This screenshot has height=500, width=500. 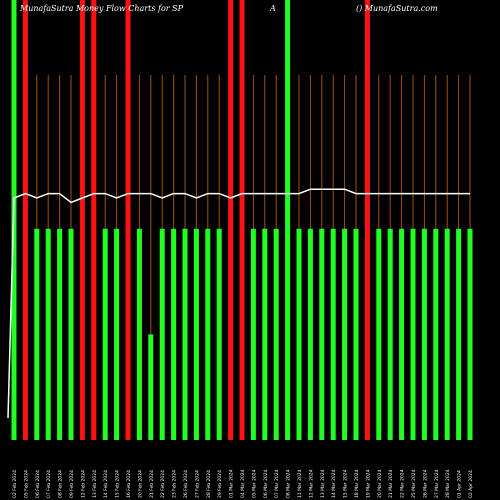 What do you see at coordinates (273, 8) in the screenshot?
I see `chart-title-symbol: A` at bounding box center [273, 8].